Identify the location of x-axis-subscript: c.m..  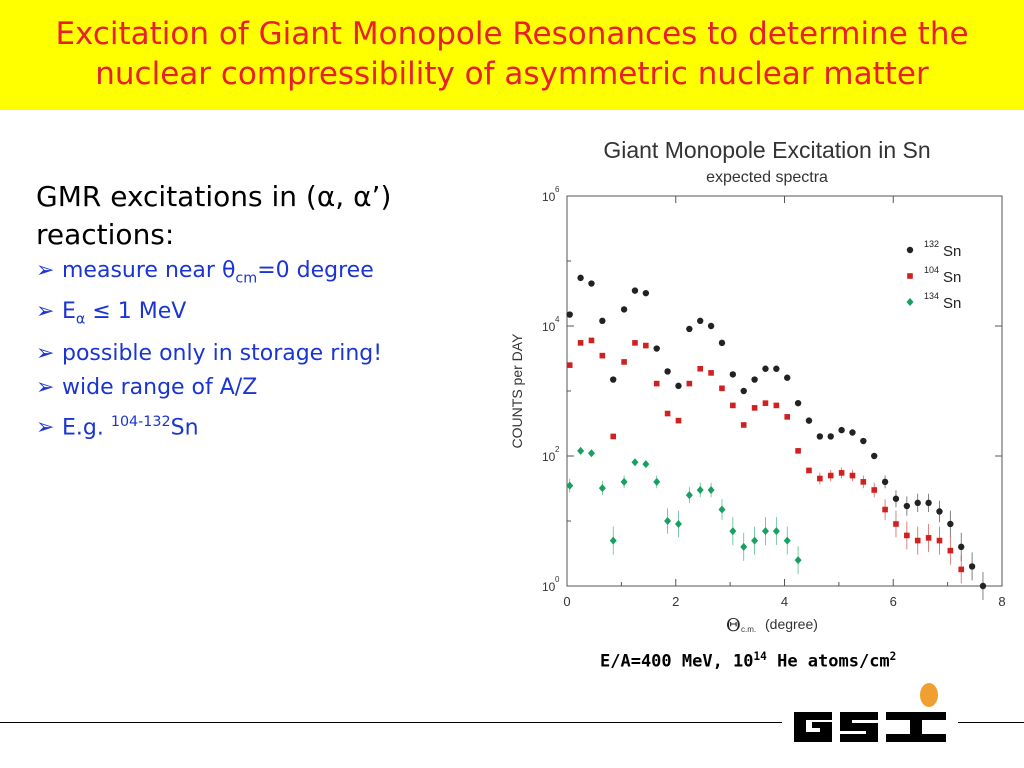
(748, 629).